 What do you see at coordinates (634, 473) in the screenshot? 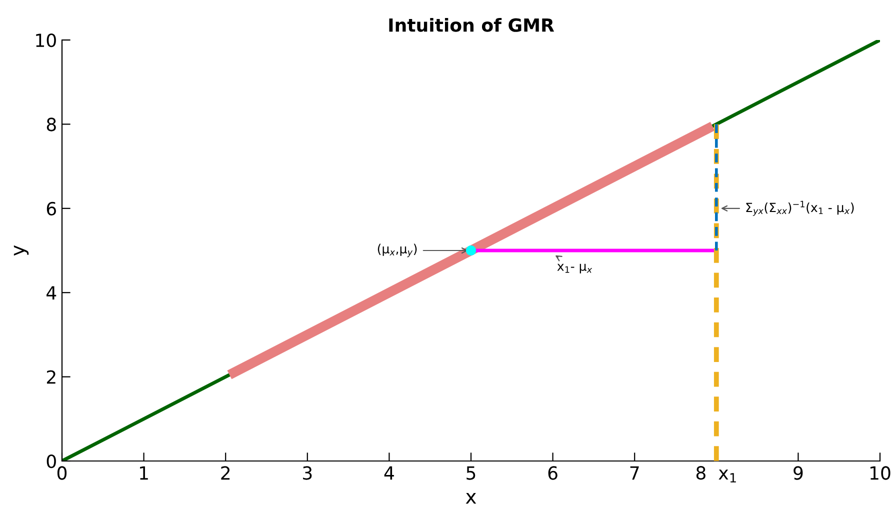
I see `x-tick-label: 7` at bounding box center [634, 473].